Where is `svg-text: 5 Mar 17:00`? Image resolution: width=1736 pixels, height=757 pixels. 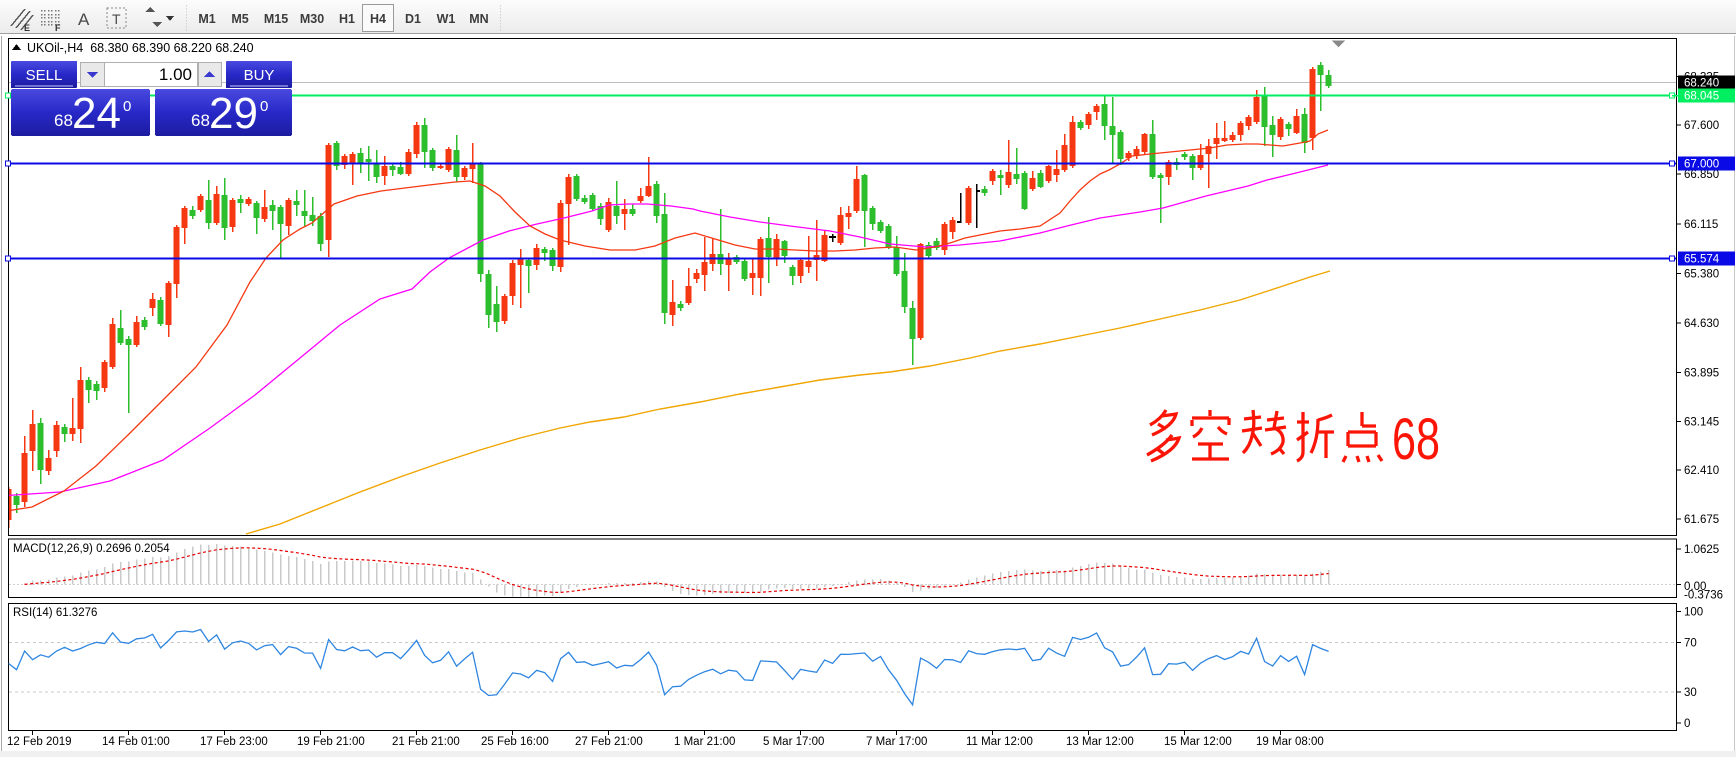 svg-text: 5 Mar 17:00 is located at coordinates (793, 742).